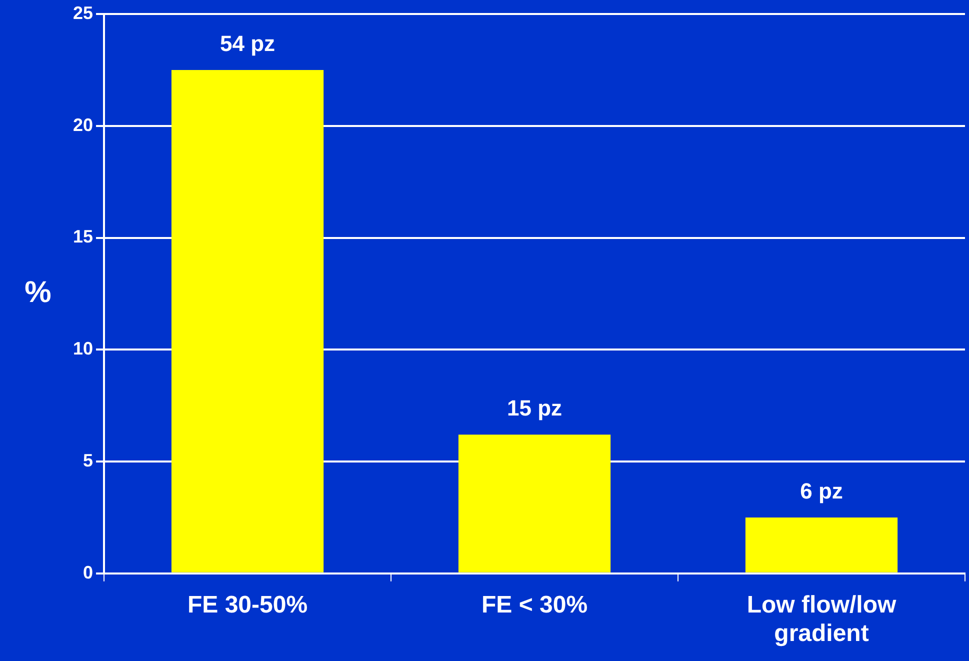 This screenshot has width=969, height=661. I want to click on x-tick-label: FE 30-50%, so click(247, 604).